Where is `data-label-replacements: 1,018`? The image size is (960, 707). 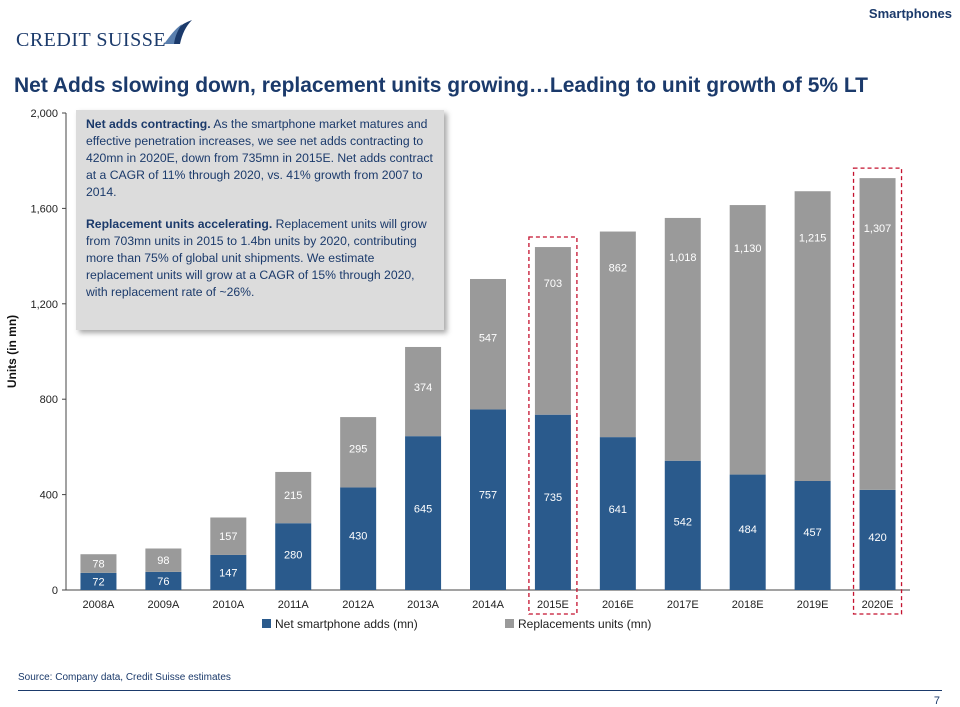 data-label-replacements: 1,018 is located at coordinates (683, 258).